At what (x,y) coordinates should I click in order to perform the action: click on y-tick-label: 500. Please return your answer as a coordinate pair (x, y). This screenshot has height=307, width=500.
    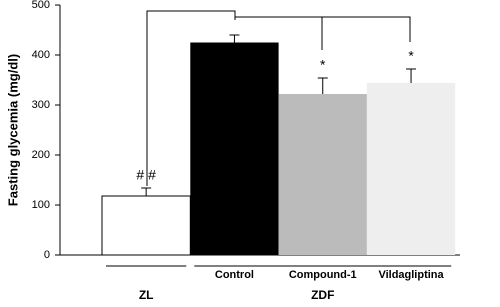
    Looking at the image, I should click on (41, 5).